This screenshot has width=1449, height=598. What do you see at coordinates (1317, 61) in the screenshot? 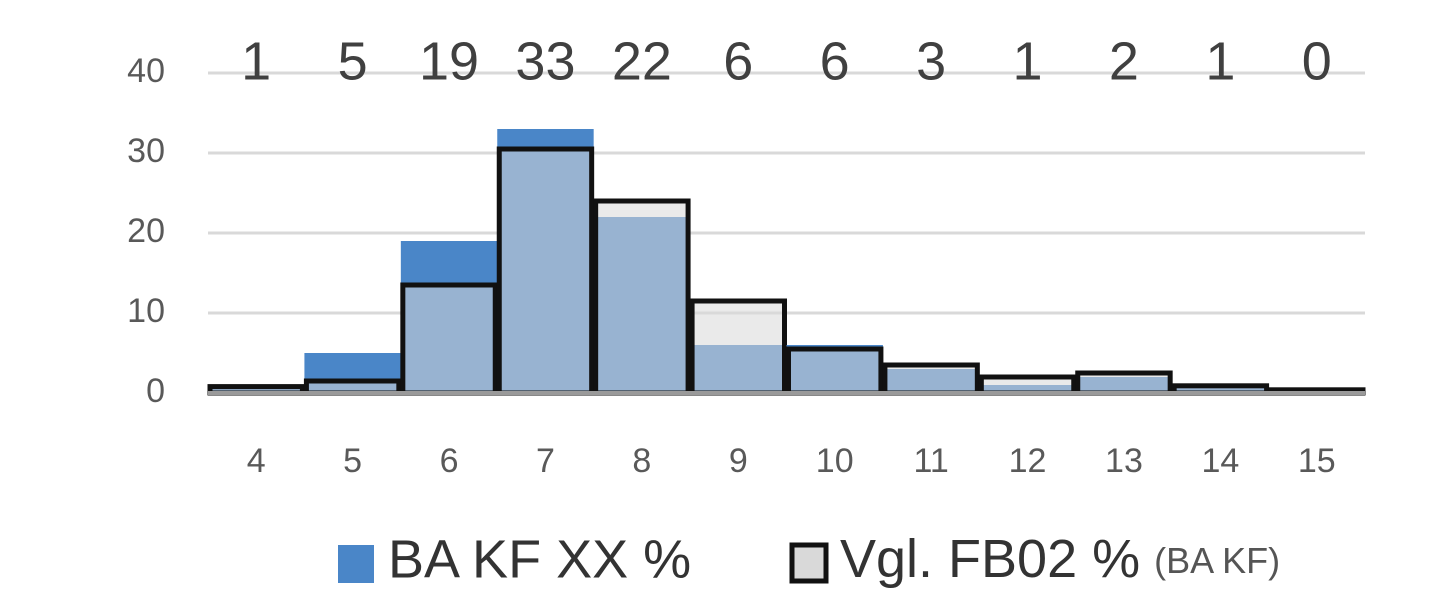
I see `data-label: 0` at bounding box center [1317, 61].